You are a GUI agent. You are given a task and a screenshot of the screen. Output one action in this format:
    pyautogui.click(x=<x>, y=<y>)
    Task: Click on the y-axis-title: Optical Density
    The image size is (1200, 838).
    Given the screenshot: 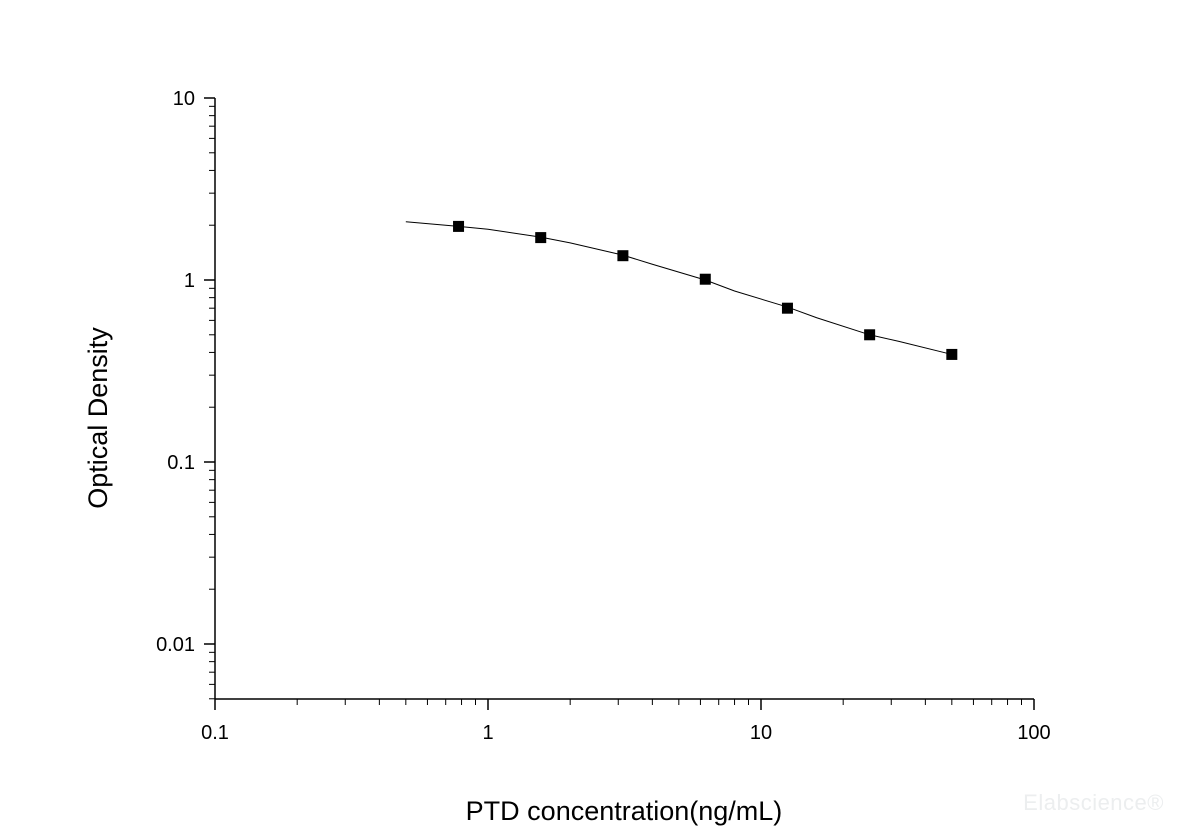 What is the action you would take?
    pyautogui.click(x=98, y=418)
    